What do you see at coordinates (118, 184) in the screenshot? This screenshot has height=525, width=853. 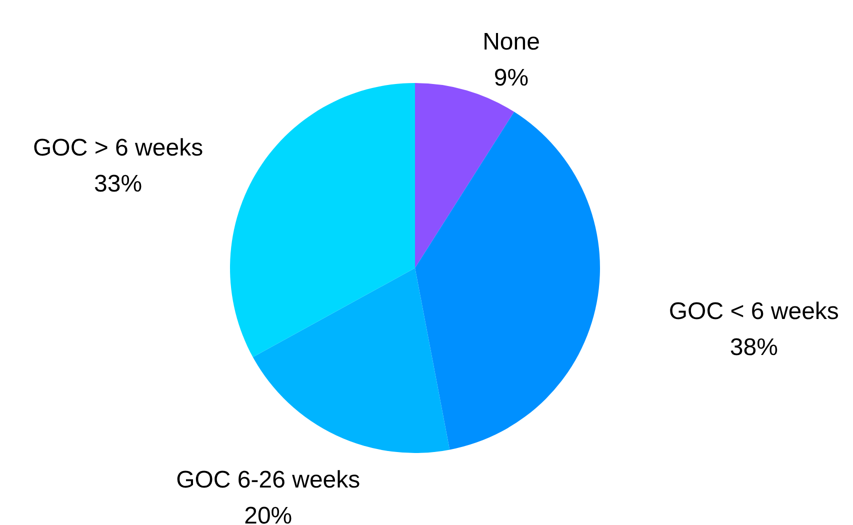 I see `data-label: 33%` at bounding box center [118, 184].